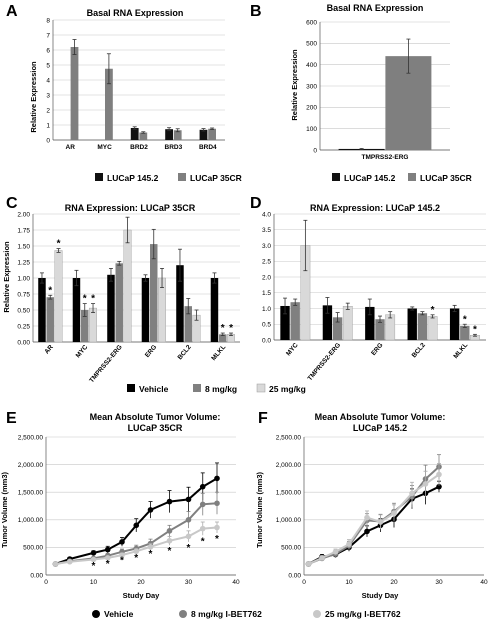 The width and height of the screenshot is (500, 624). I want to click on pF-y-tick-label: 0.00, so click(294, 575).